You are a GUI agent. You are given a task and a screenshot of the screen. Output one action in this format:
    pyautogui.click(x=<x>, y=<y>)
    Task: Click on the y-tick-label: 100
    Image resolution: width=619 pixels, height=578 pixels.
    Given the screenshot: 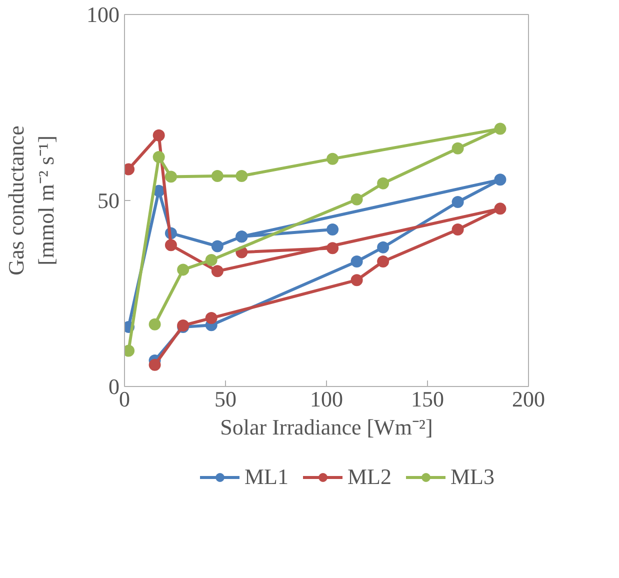 What is the action you would take?
    pyautogui.click(x=103, y=14)
    